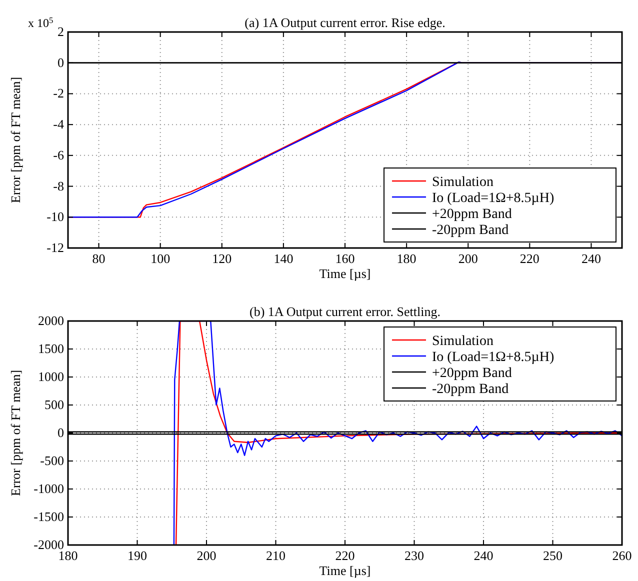 The height and width of the screenshot is (581, 638). Describe the element at coordinates (58, 124) in the screenshot. I see `y-tick-label: -4` at that location.